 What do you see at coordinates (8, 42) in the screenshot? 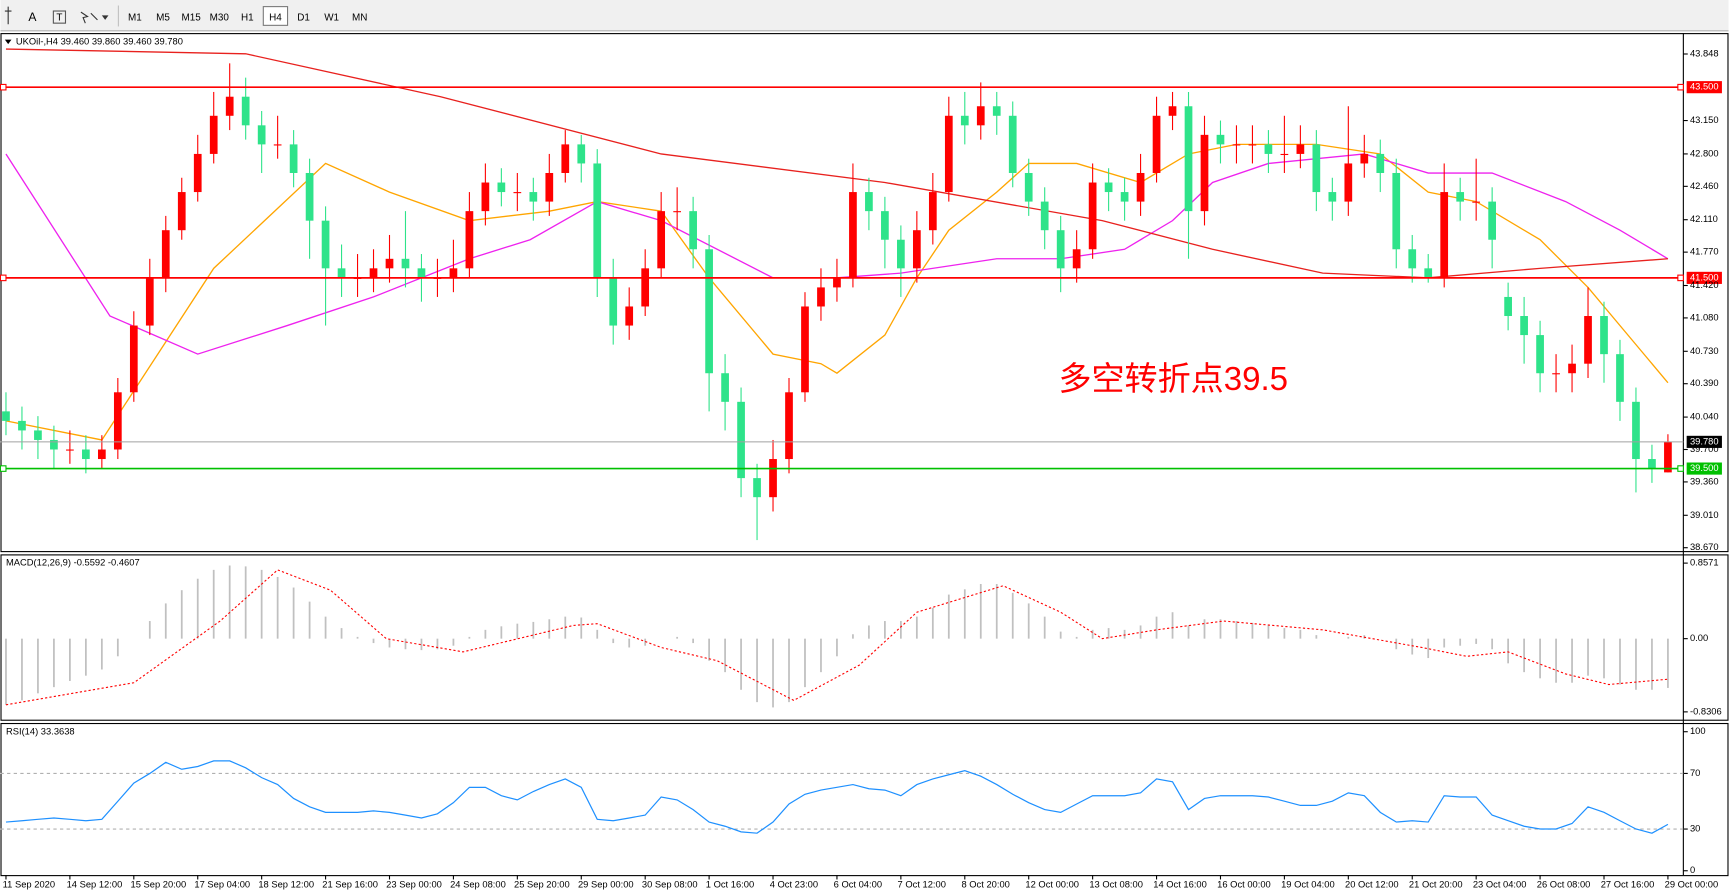
I see `title-arrow` at bounding box center [8, 42].